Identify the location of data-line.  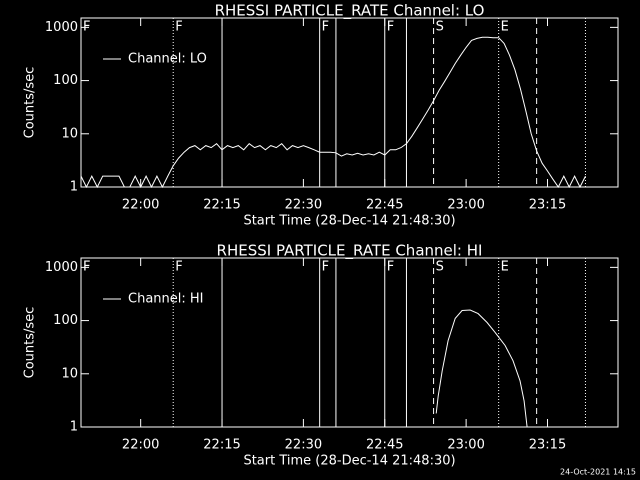
(481, 368).